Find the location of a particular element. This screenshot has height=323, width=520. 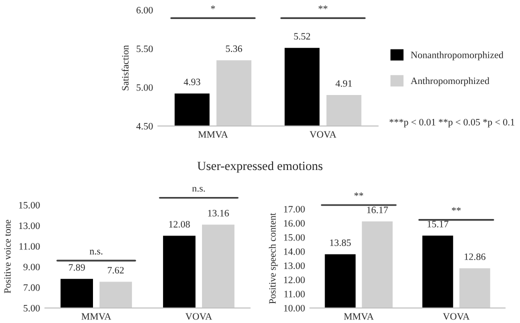

text: n.s. is located at coordinates (198, 189).